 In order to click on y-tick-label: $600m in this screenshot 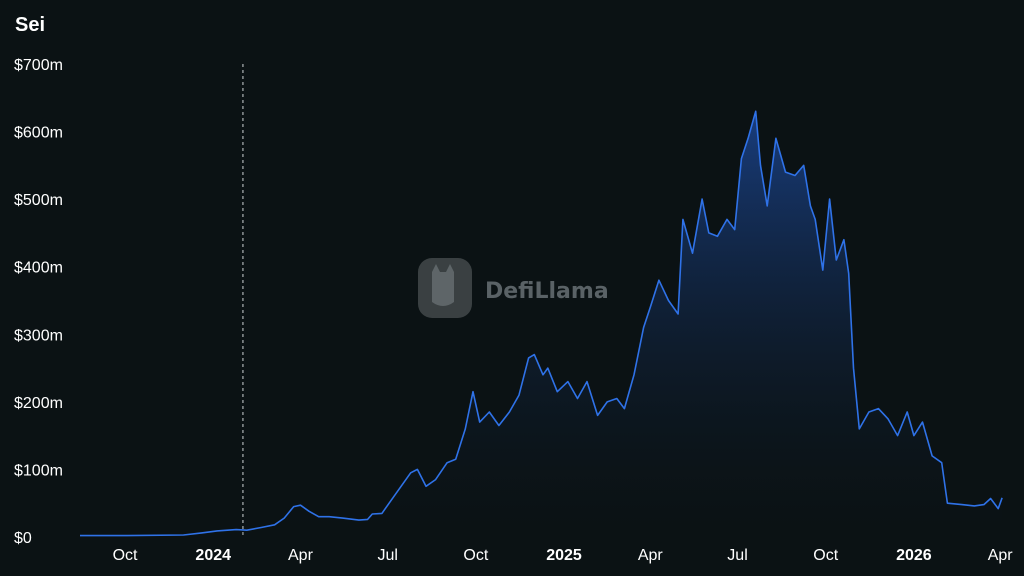, I will do `click(38, 133)`.